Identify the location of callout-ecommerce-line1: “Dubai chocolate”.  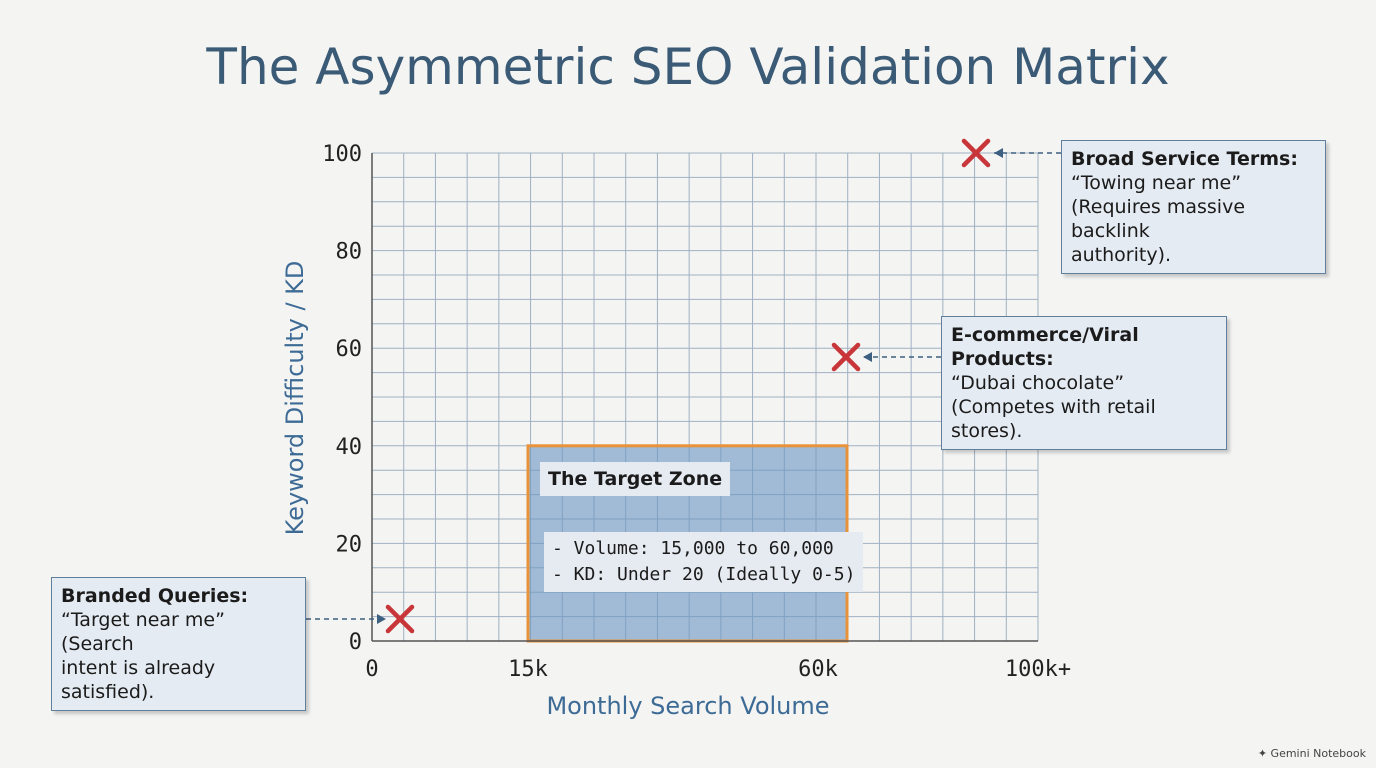
(1038, 383).